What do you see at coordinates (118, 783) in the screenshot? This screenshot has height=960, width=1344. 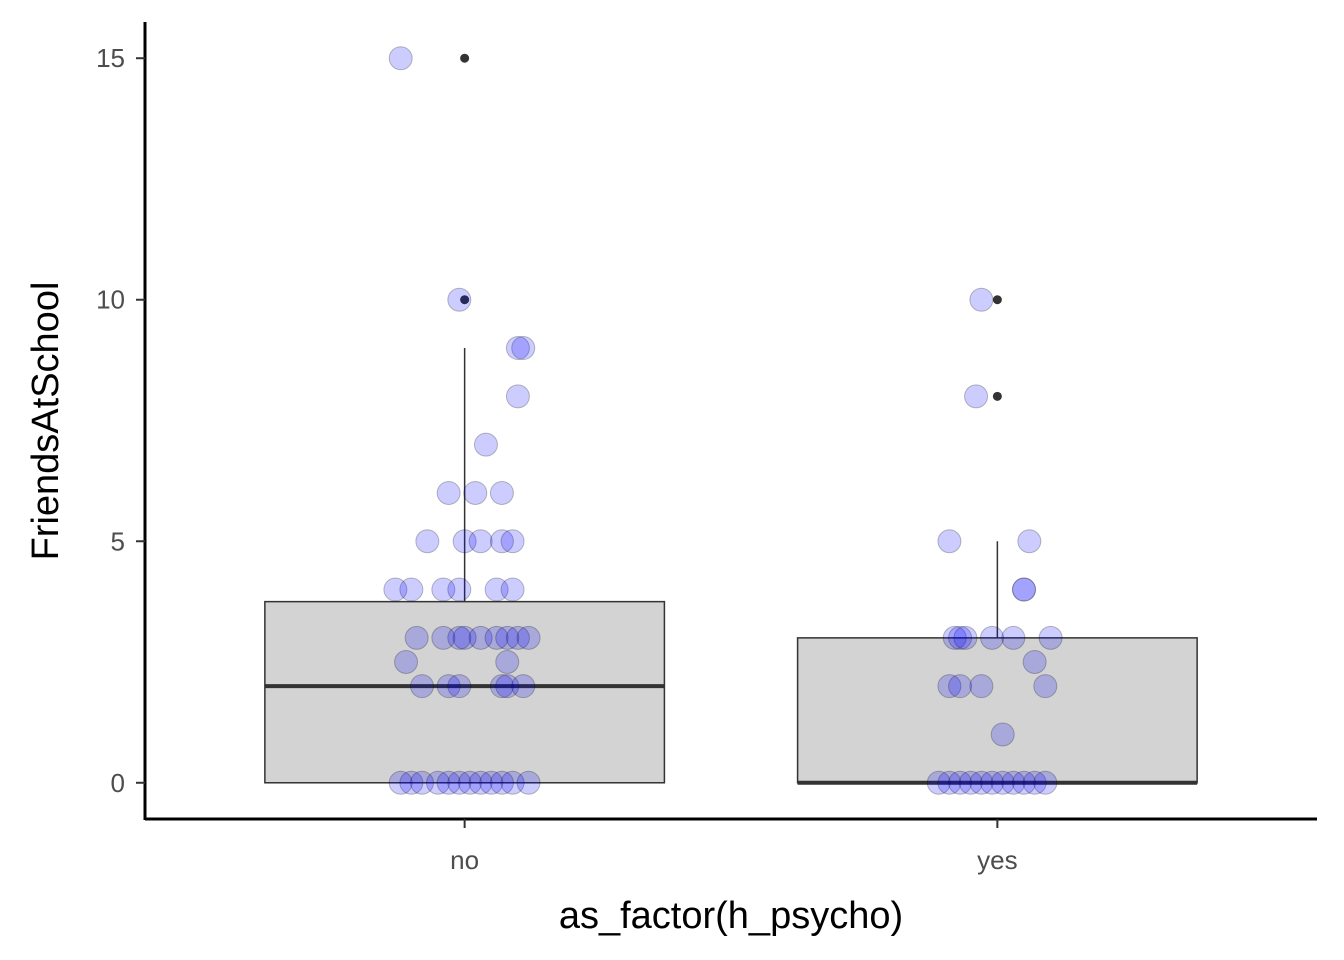 I see `y-tick-label: 0` at bounding box center [118, 783].